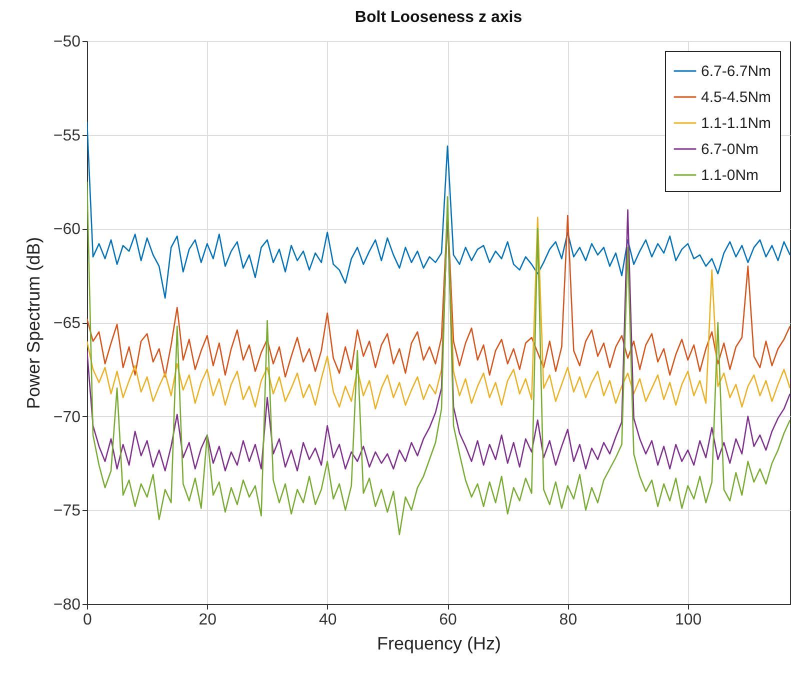  I want to click on y-tick-label: −65, so click(67, 323).